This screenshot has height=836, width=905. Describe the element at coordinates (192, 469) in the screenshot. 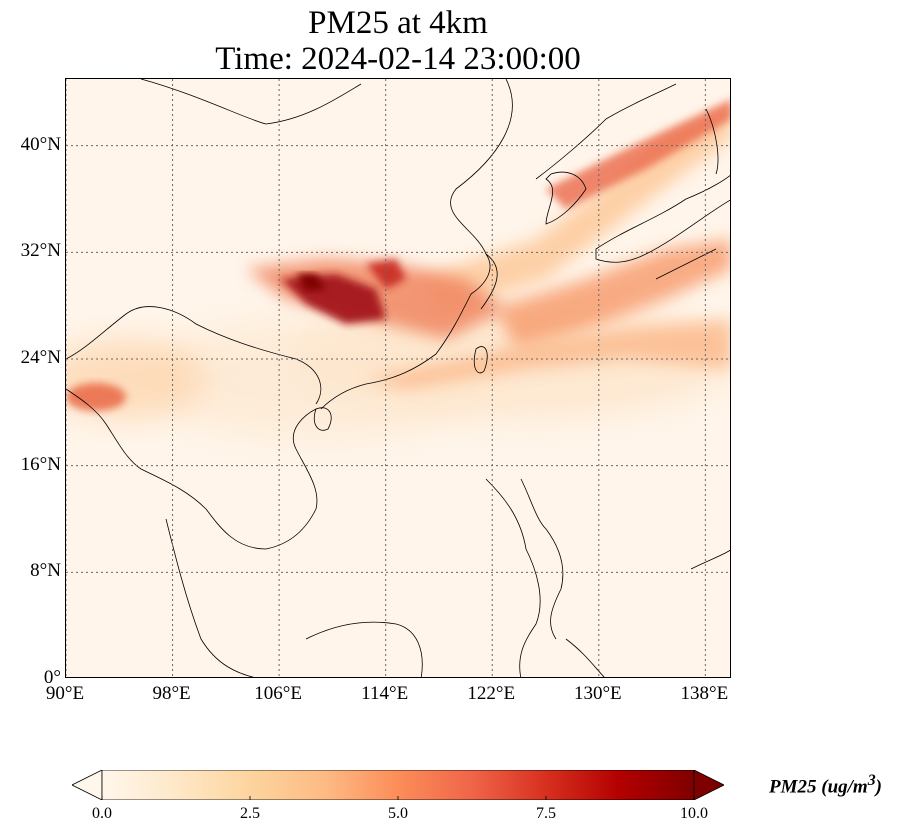

I see `coast-indochina` at that location.